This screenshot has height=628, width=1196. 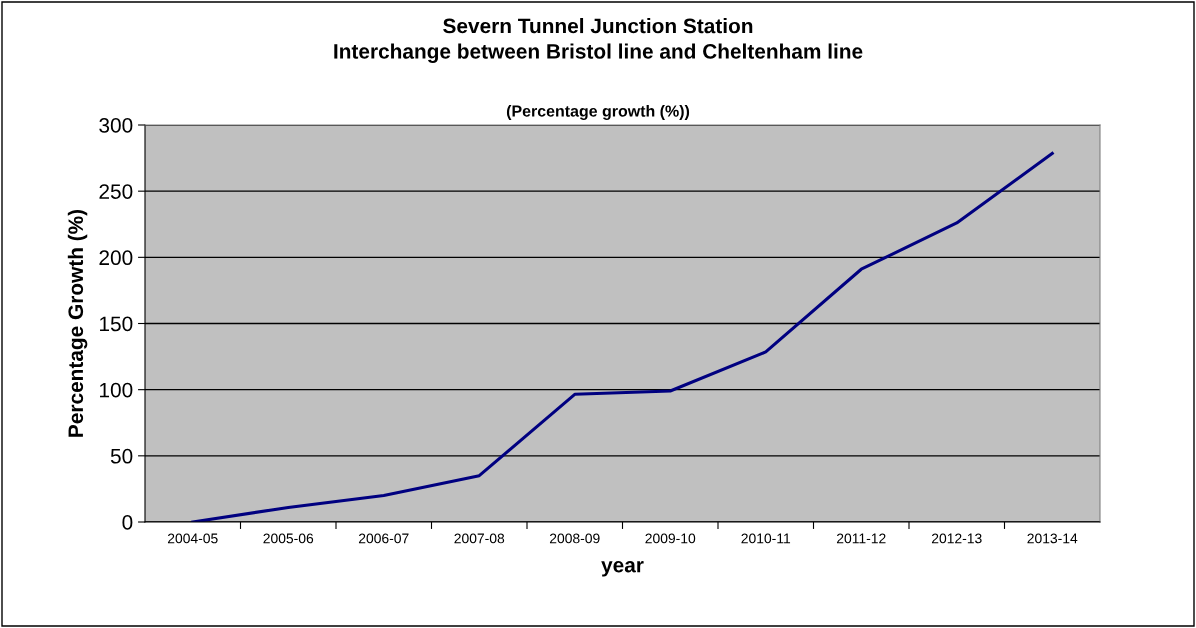 What do you see at coordinates (766, 538) in the screenshot?
I see `x-tick-label: 2010-11` at bounding box center [766, 538].